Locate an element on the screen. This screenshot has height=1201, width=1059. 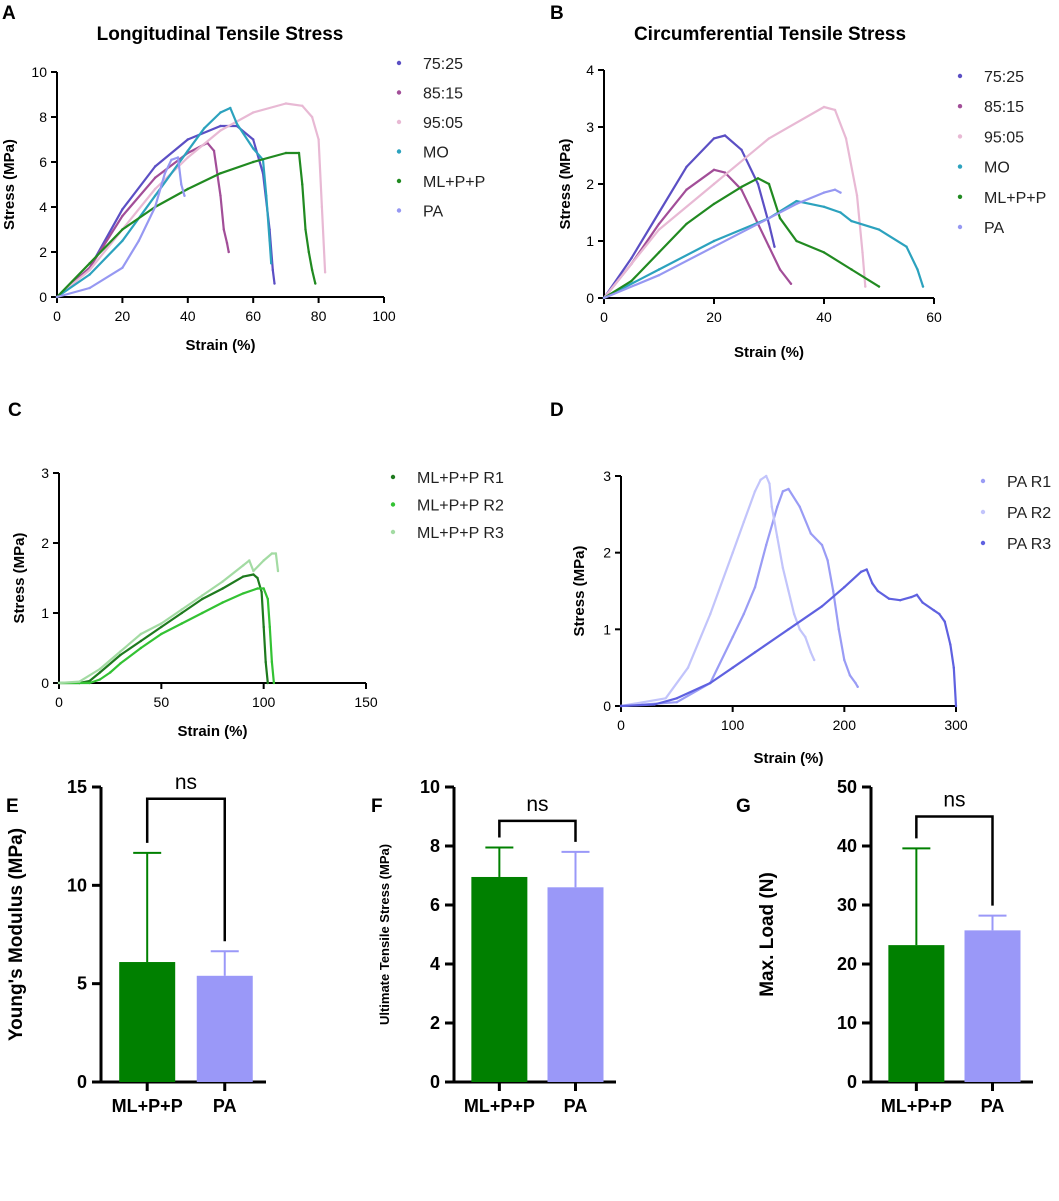
chart-title: Longitudinal Tensile Stress is located at coordinates (220, 34).